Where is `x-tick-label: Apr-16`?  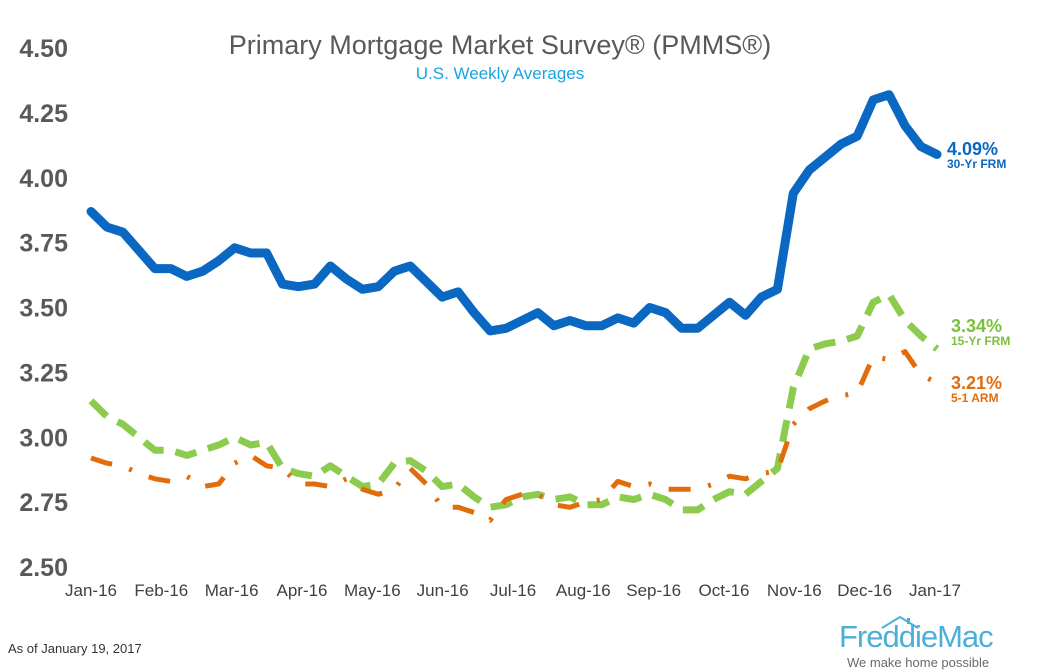
x-tick-label: Apr-16 is located at coordinates (301, 590).